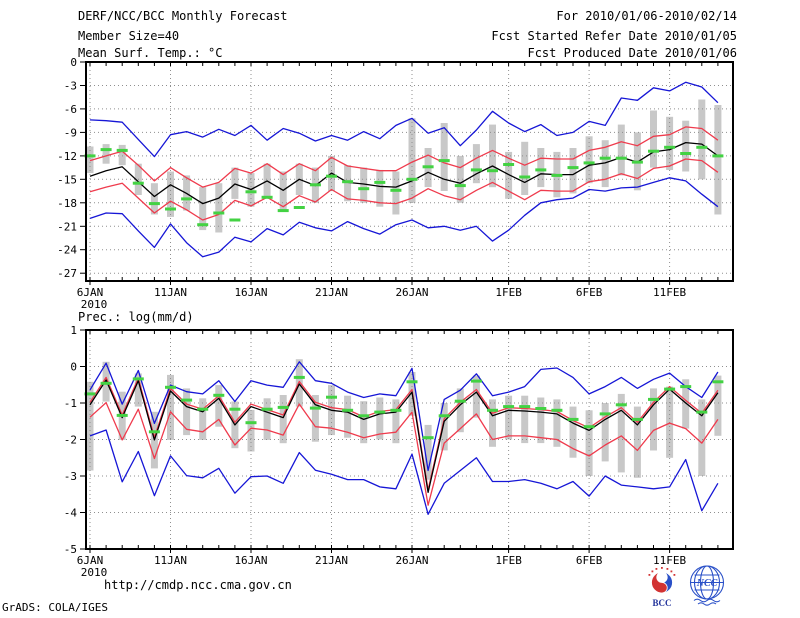  What do you see at coordinates (150, 53) in the screenshot?
I see `temp-panel-title: Mean Surf. Temp.: °C` at bounding box center [150, 53].